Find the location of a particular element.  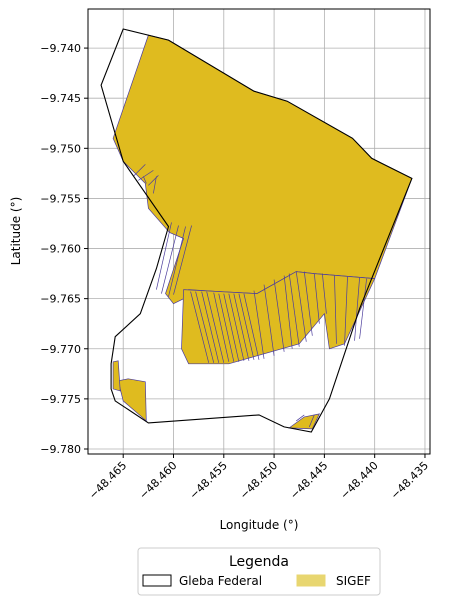

legend-label-sigef: SIGEF is located at coordinates (353, 581).